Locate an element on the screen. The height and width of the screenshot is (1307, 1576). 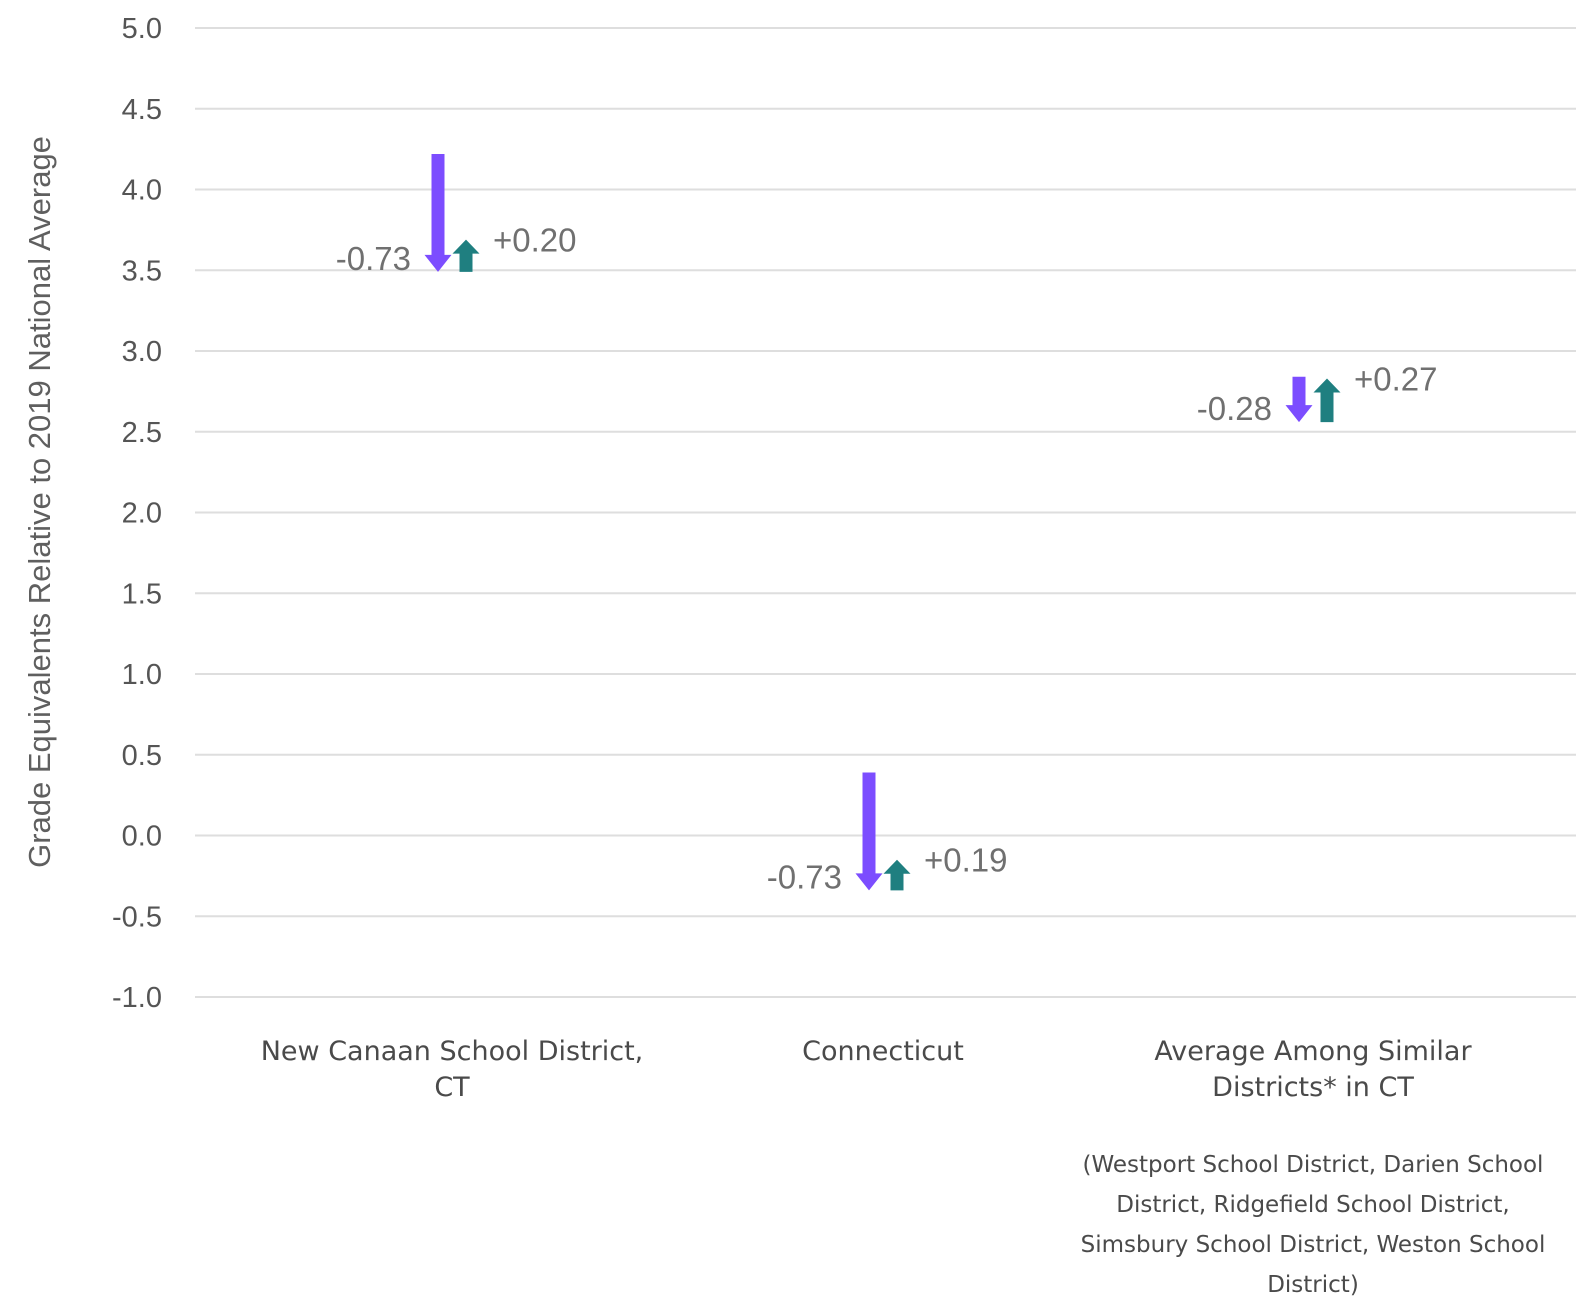
y-tick-label: 1.5 is located at coordinates (142, 594).